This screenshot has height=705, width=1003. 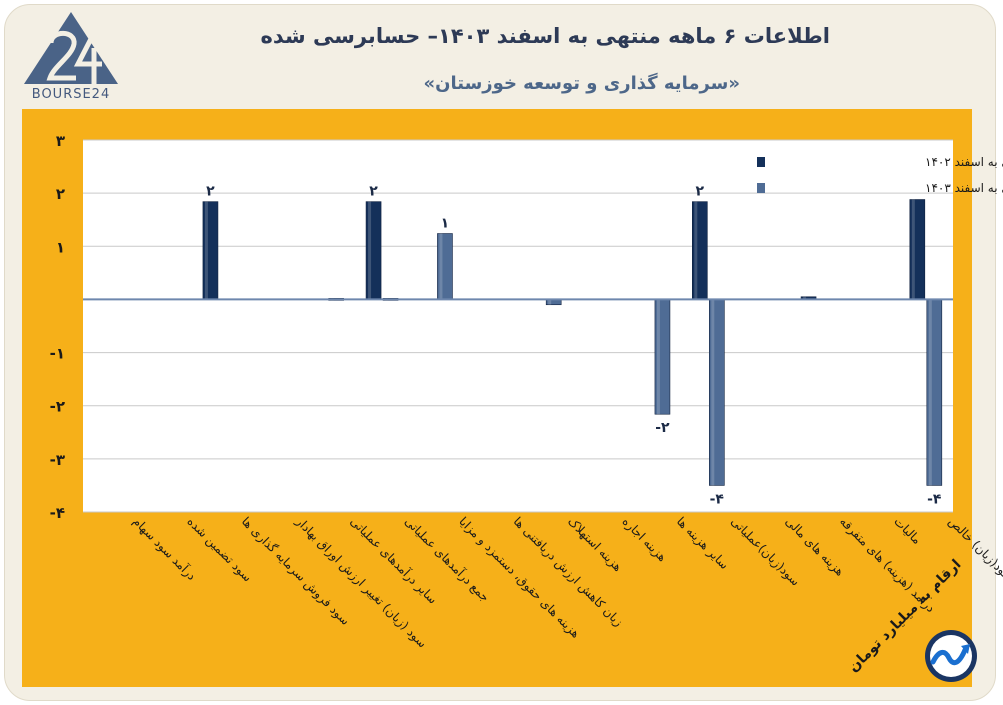 What do you see at coordinates (57, 327) in the screenshot?
I see `y-axis: ۳ ۲ ۱ -۱ -۲ -۳ -۴` at bounding box center [57, 327].